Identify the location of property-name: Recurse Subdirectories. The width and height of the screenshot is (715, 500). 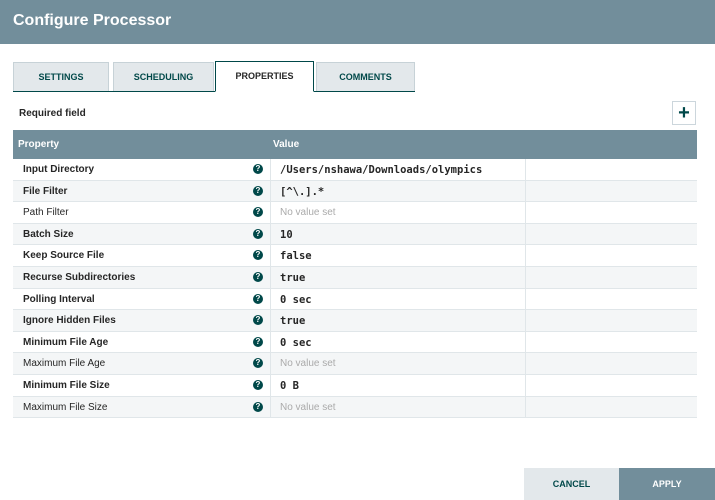
(79, 277).